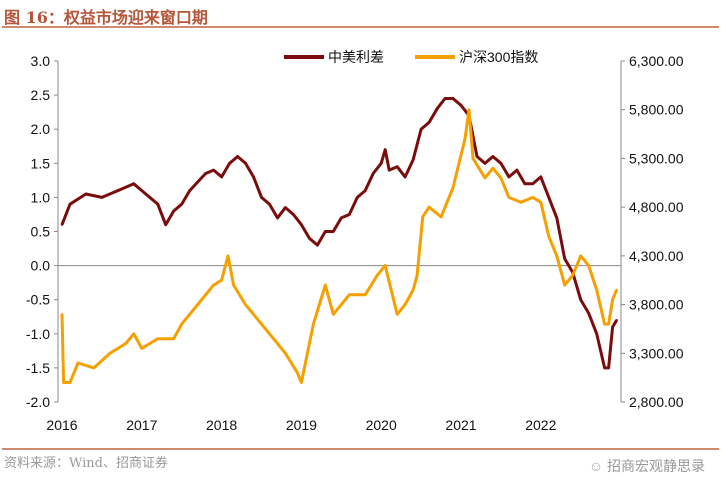  Describe the element at coordinates (41, 95) in the screenshot. I see `y-left-tick-label: 2.5` at that location.